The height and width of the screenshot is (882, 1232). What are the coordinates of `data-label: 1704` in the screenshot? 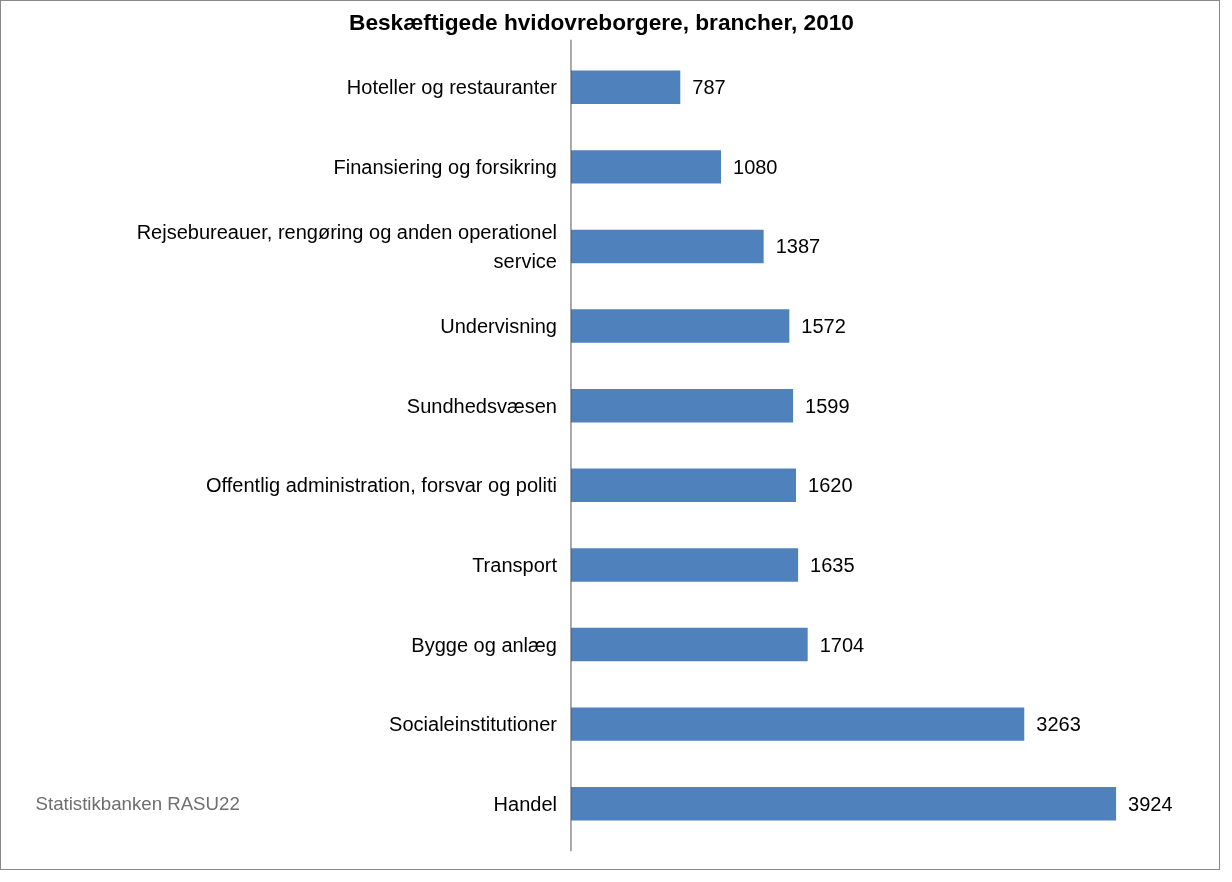 It's located at (842, 644).